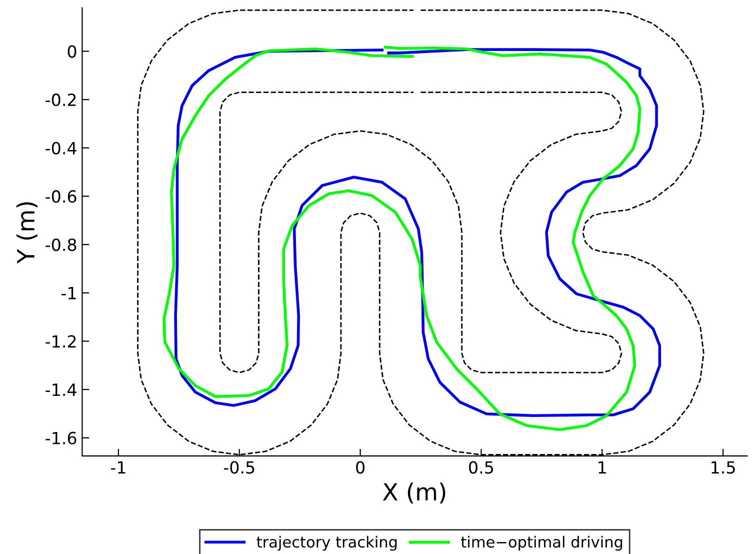  What do you see at coordinates (481, 467) in the screenshot?
I see `x-tick-label: 0.5` at bounding box center [481, 467].